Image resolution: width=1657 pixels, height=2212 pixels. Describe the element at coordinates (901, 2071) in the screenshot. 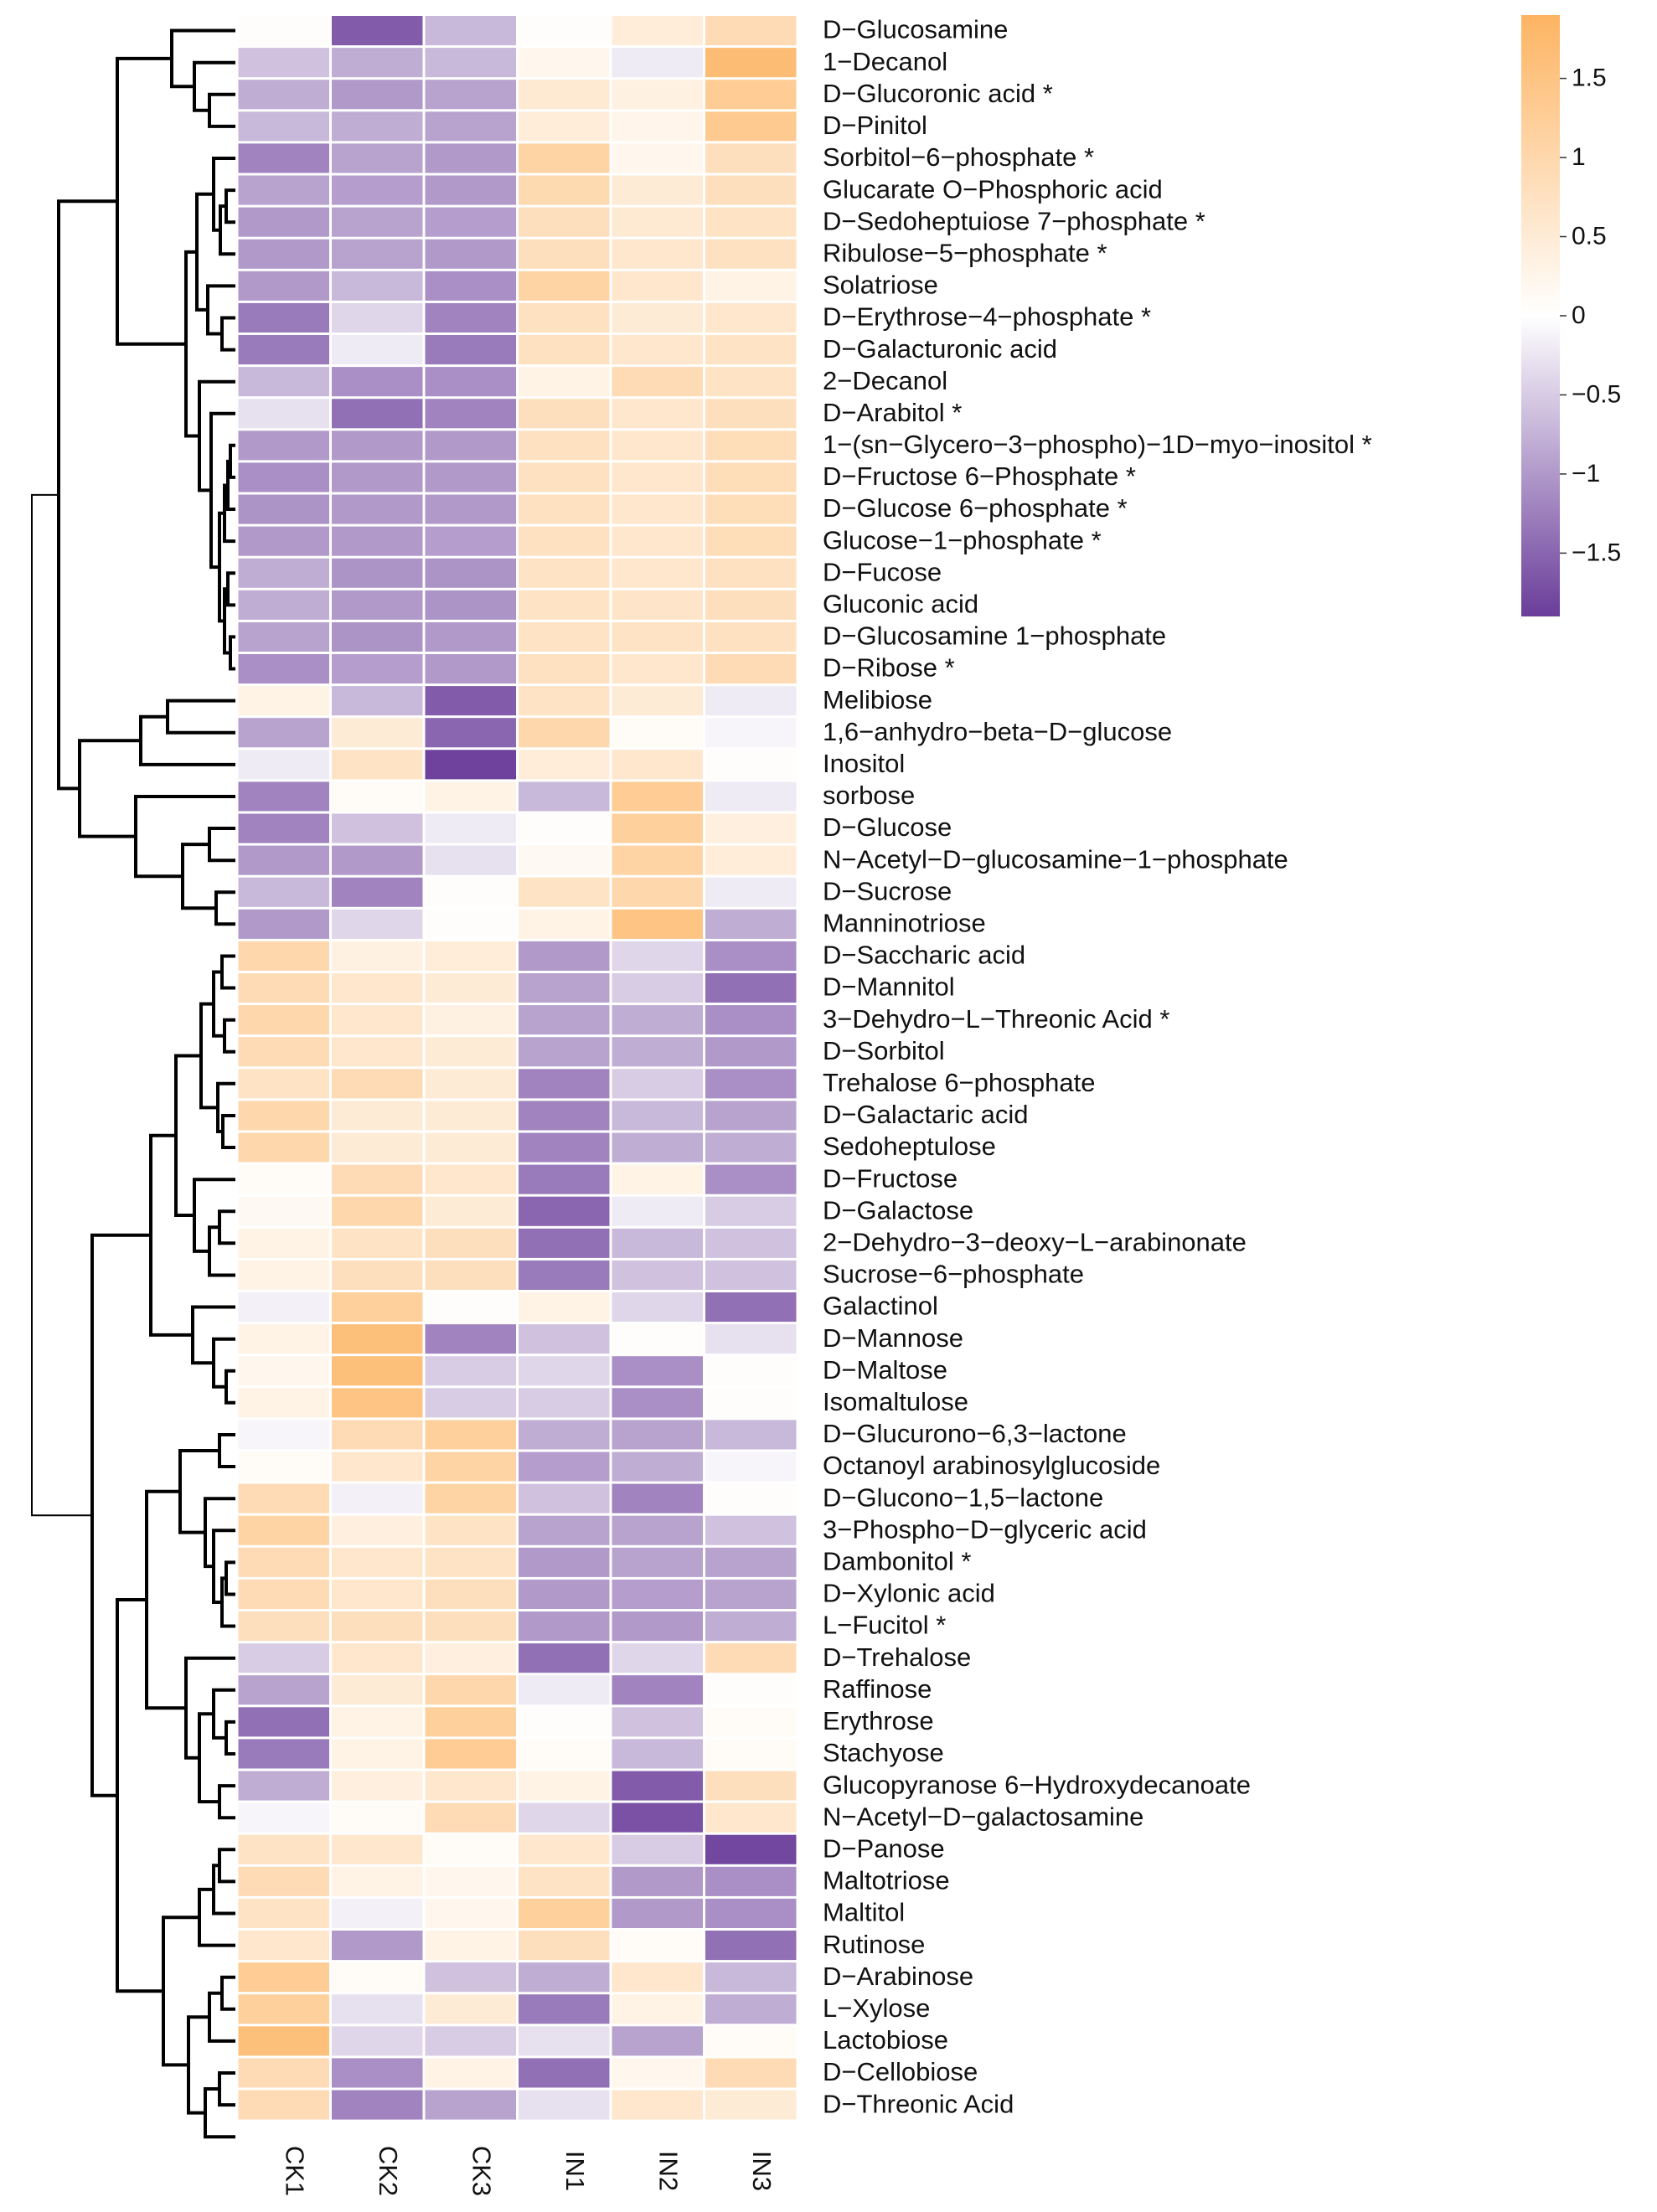

I see `row-label: D−Cellobiose` at that location.